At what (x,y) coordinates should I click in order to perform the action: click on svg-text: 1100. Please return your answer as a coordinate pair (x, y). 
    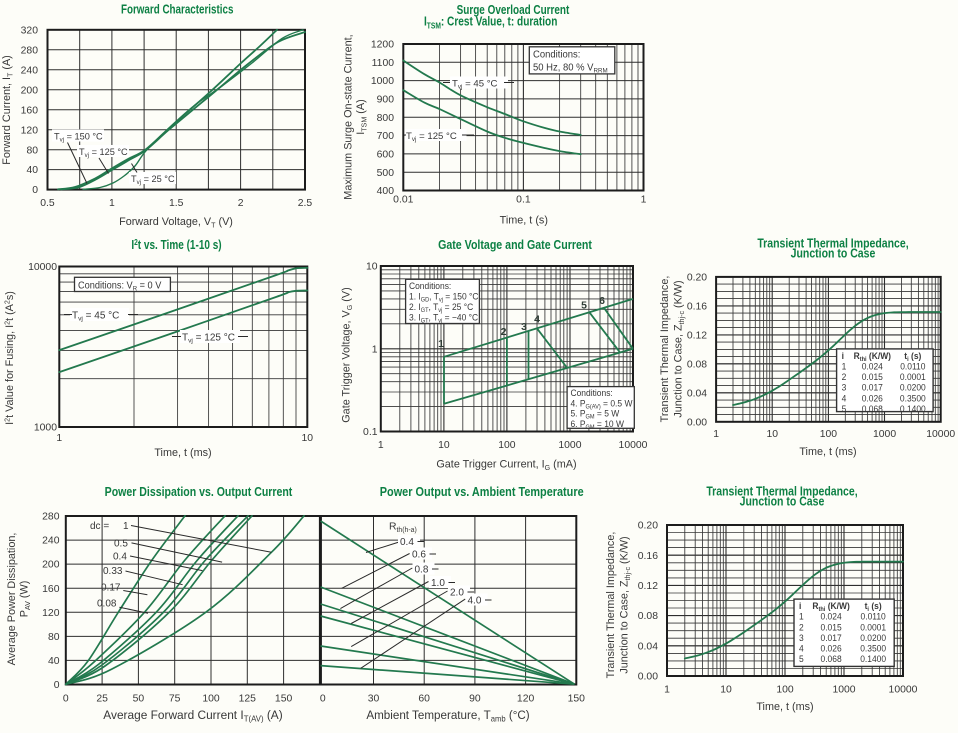
    Looking at the image, I should click on (383, 63).